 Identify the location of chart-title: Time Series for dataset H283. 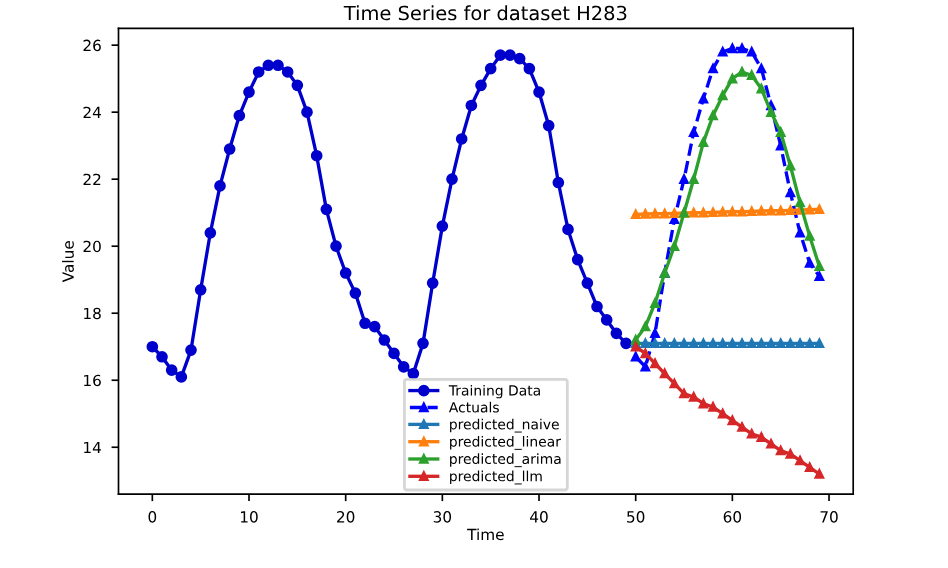
(485, 13).